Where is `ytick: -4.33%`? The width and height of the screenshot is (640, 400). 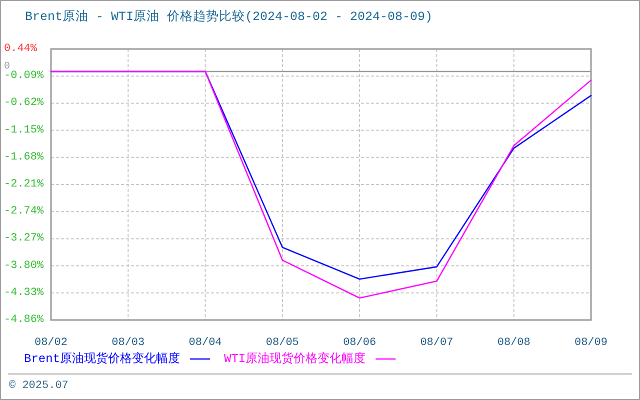
ytick: -4.33% is located at coordinates (24, 292).